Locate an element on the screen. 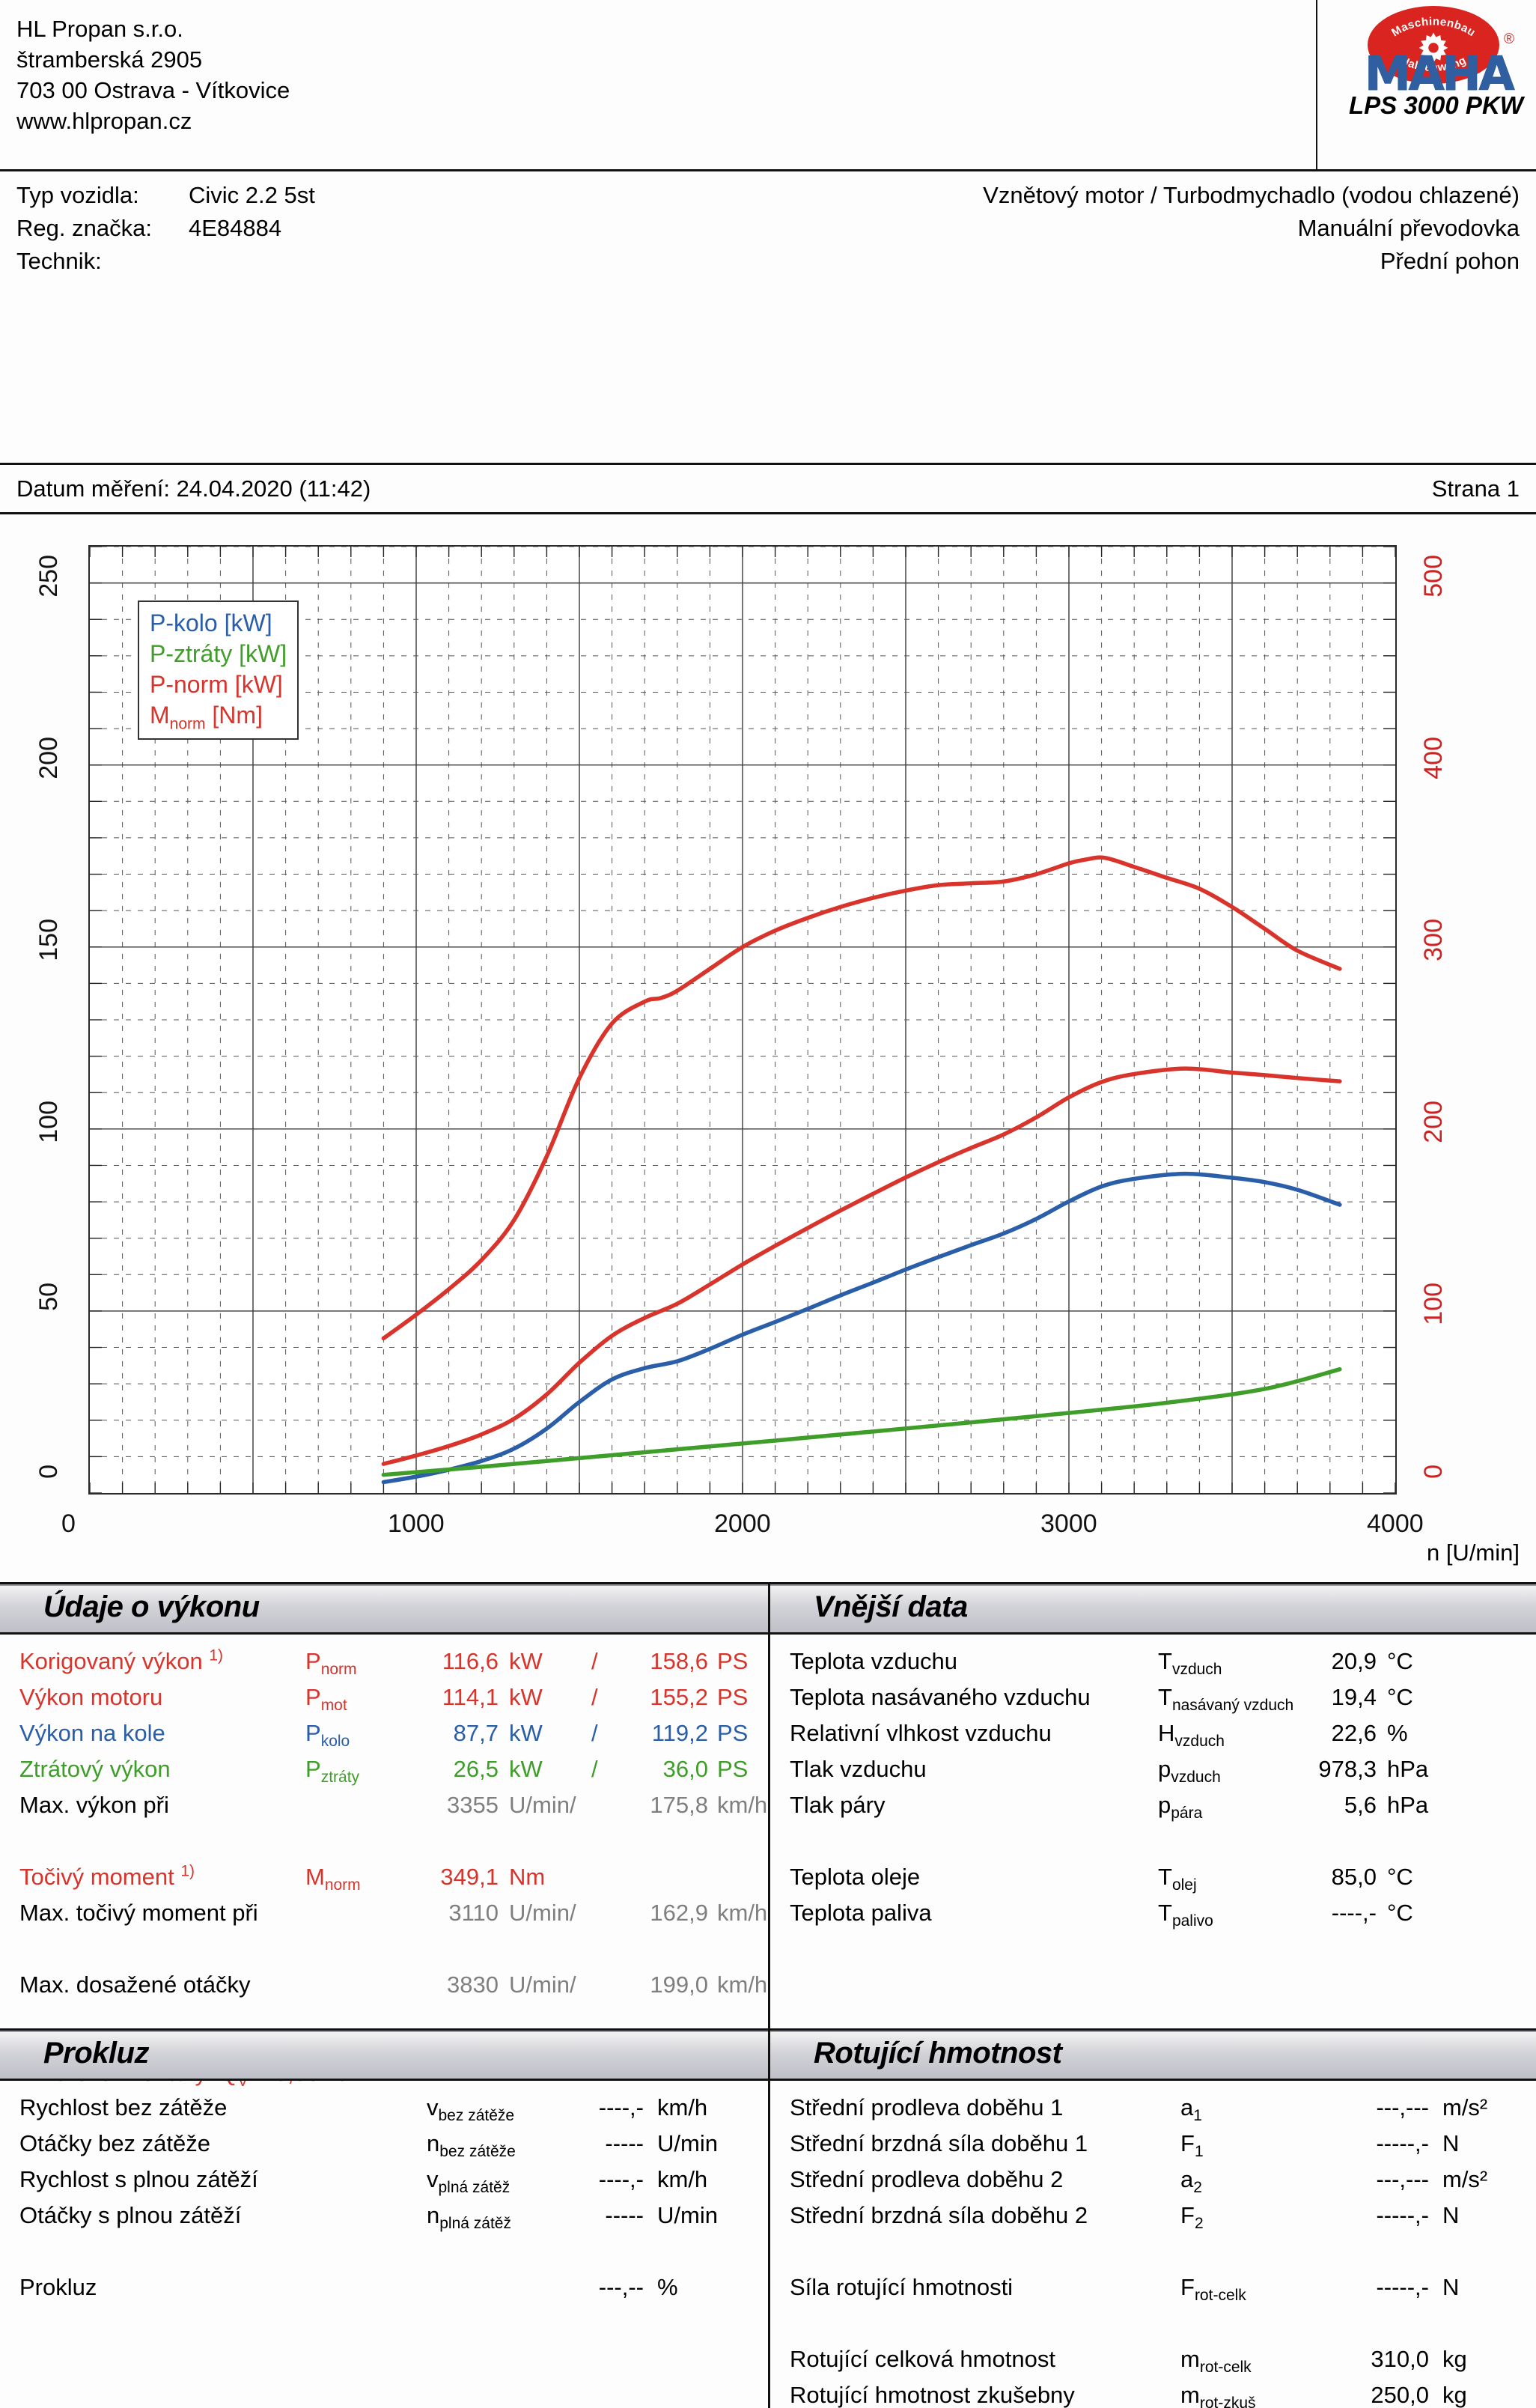 The width and height of the screenshot is (1536, 2408). row-symbol: Tpalivo is located at coordinates (1185, 1915).